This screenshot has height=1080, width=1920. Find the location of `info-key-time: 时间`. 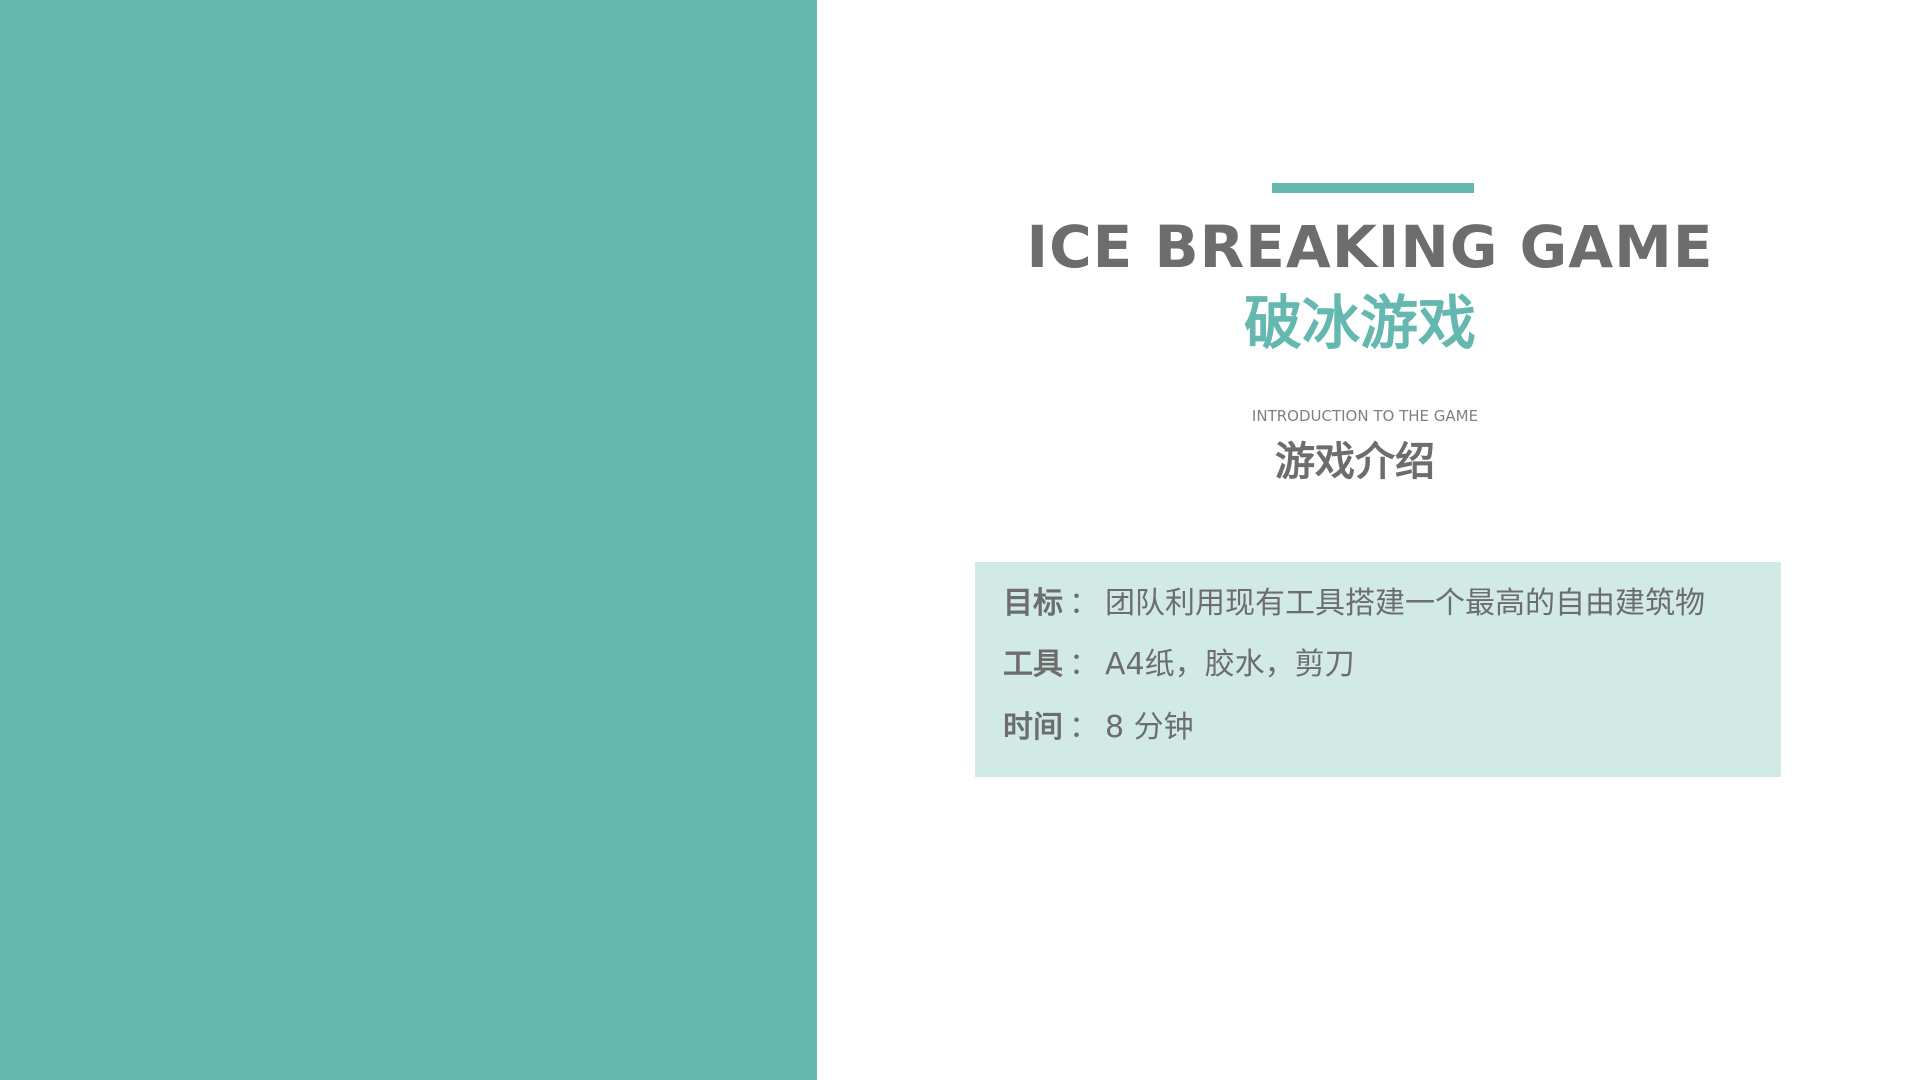

info-key-time: 时间 is located at coordinates (1033, 727).